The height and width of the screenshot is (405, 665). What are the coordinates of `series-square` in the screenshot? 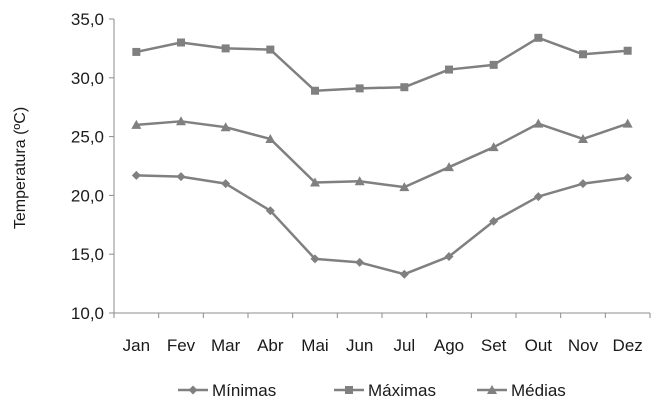 It's located at (382, 64).